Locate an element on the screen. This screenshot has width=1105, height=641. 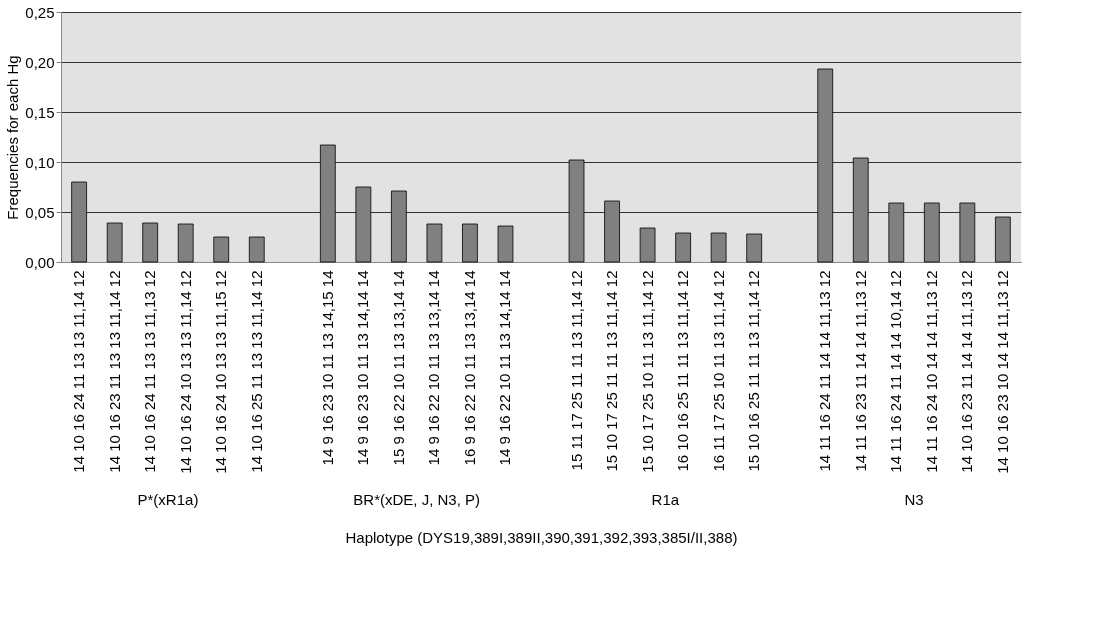
x-tick-label: 14 10 16 23 10 14 14 11,13 12 is located at coordinates (1002, 372).